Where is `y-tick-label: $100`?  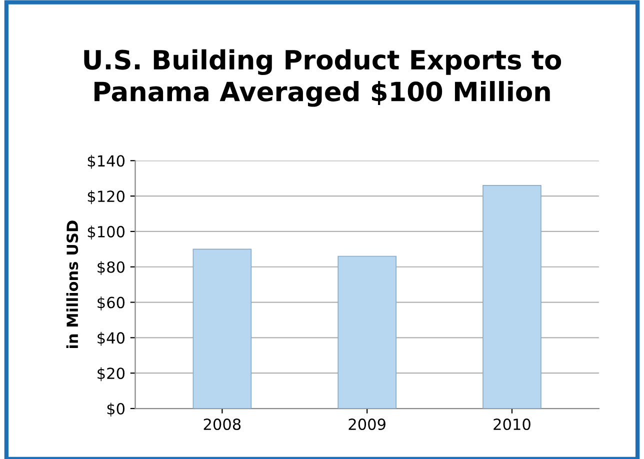
y-tick-label: $100 is located at coordinates (106, 233).